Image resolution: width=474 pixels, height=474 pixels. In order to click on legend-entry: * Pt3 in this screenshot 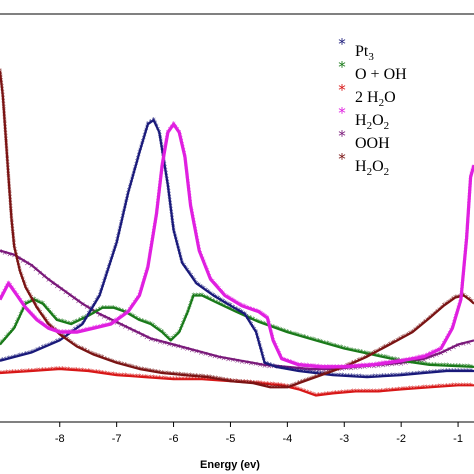, I will do `click(356, 49)`.